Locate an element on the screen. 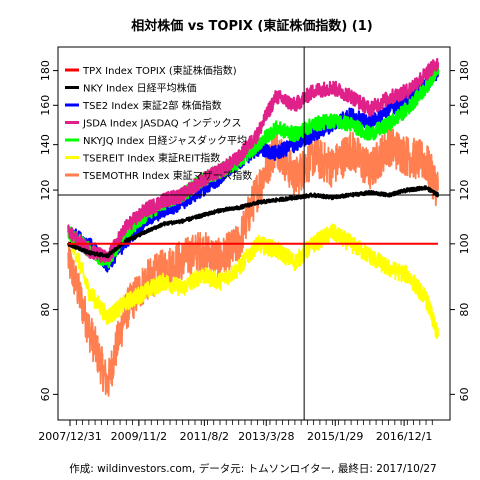 The width and height of the screenshot is (480, 480). legend-label-4: NKYJQ Index 日経ジャスダック平均 is located at coordinates (165, 140).